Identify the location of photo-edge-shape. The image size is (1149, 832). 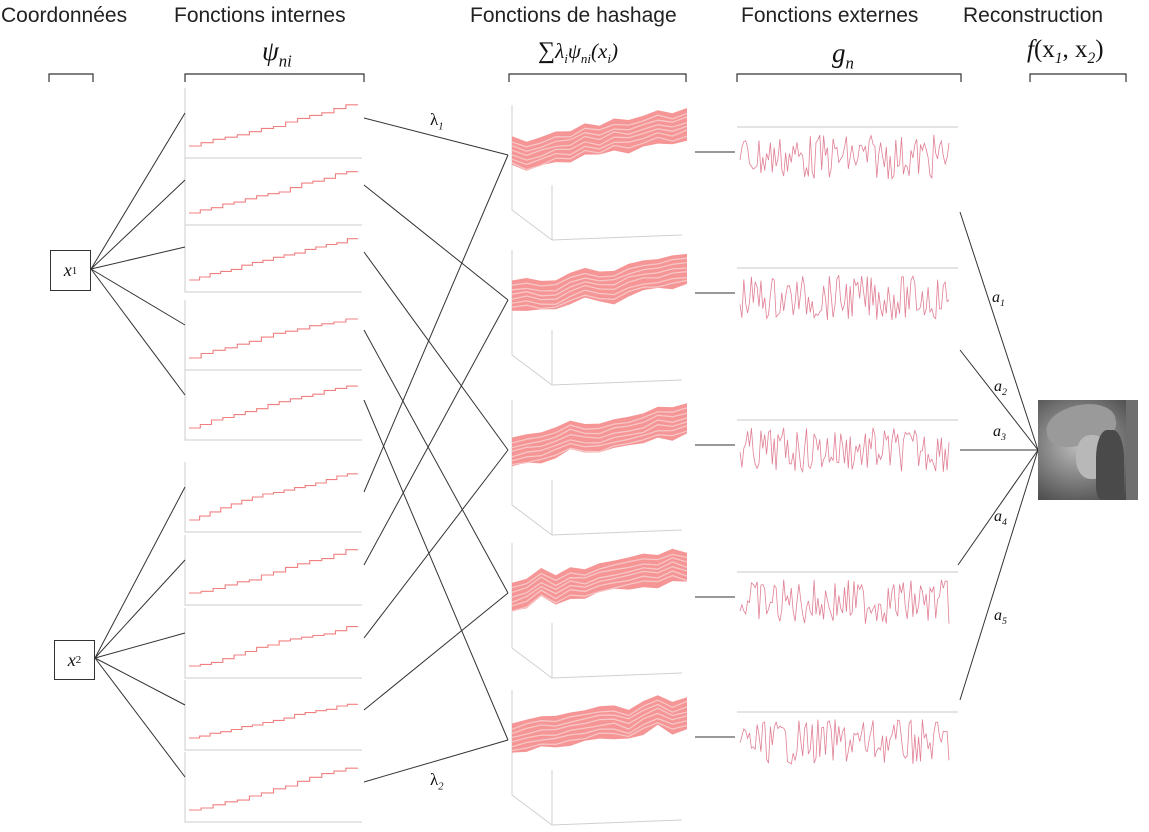
(1132, 450).